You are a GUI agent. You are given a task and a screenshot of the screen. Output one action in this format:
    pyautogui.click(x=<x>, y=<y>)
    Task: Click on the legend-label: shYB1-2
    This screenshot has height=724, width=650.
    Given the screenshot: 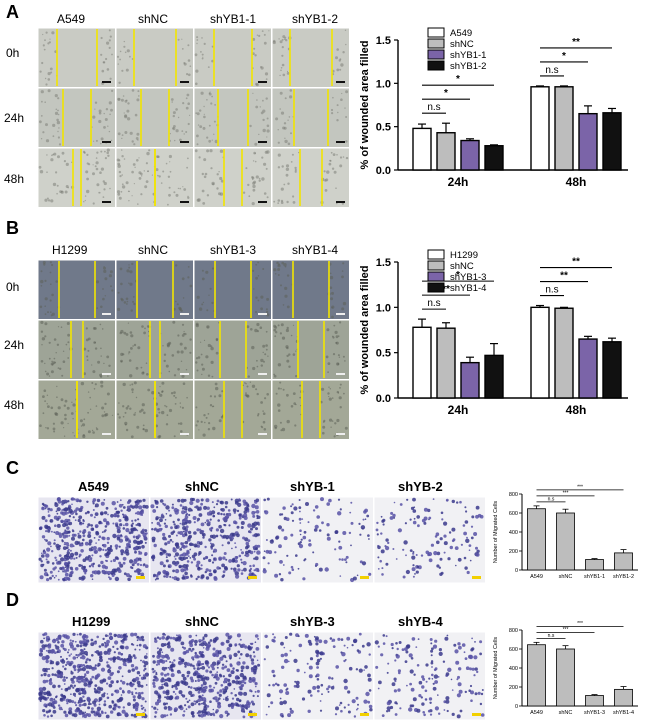 What is the action you would take?
    pyautogui.click(x=468, y=66)
    